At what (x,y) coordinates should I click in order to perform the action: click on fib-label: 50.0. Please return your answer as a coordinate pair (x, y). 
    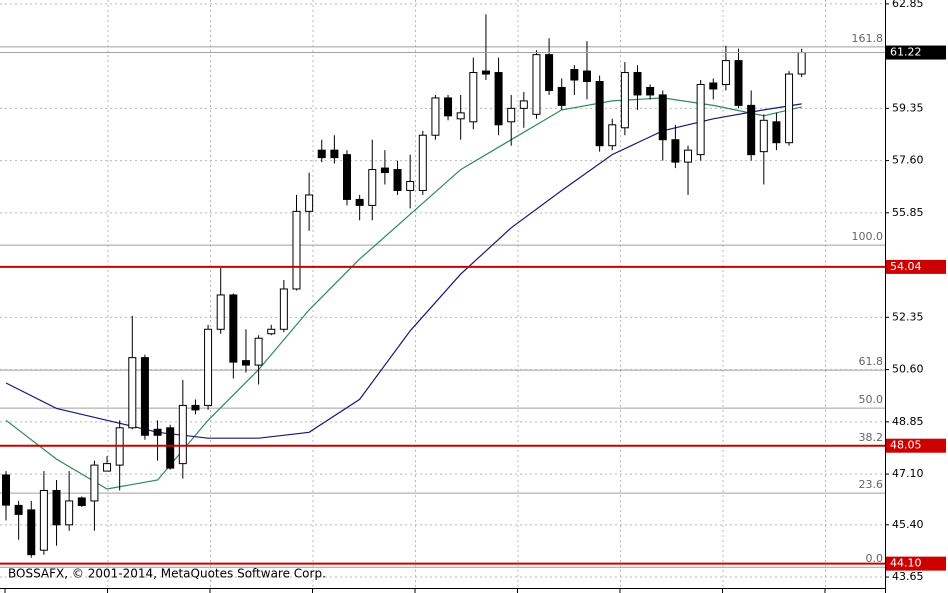
    Looking at the image, I should click on (871, 399).